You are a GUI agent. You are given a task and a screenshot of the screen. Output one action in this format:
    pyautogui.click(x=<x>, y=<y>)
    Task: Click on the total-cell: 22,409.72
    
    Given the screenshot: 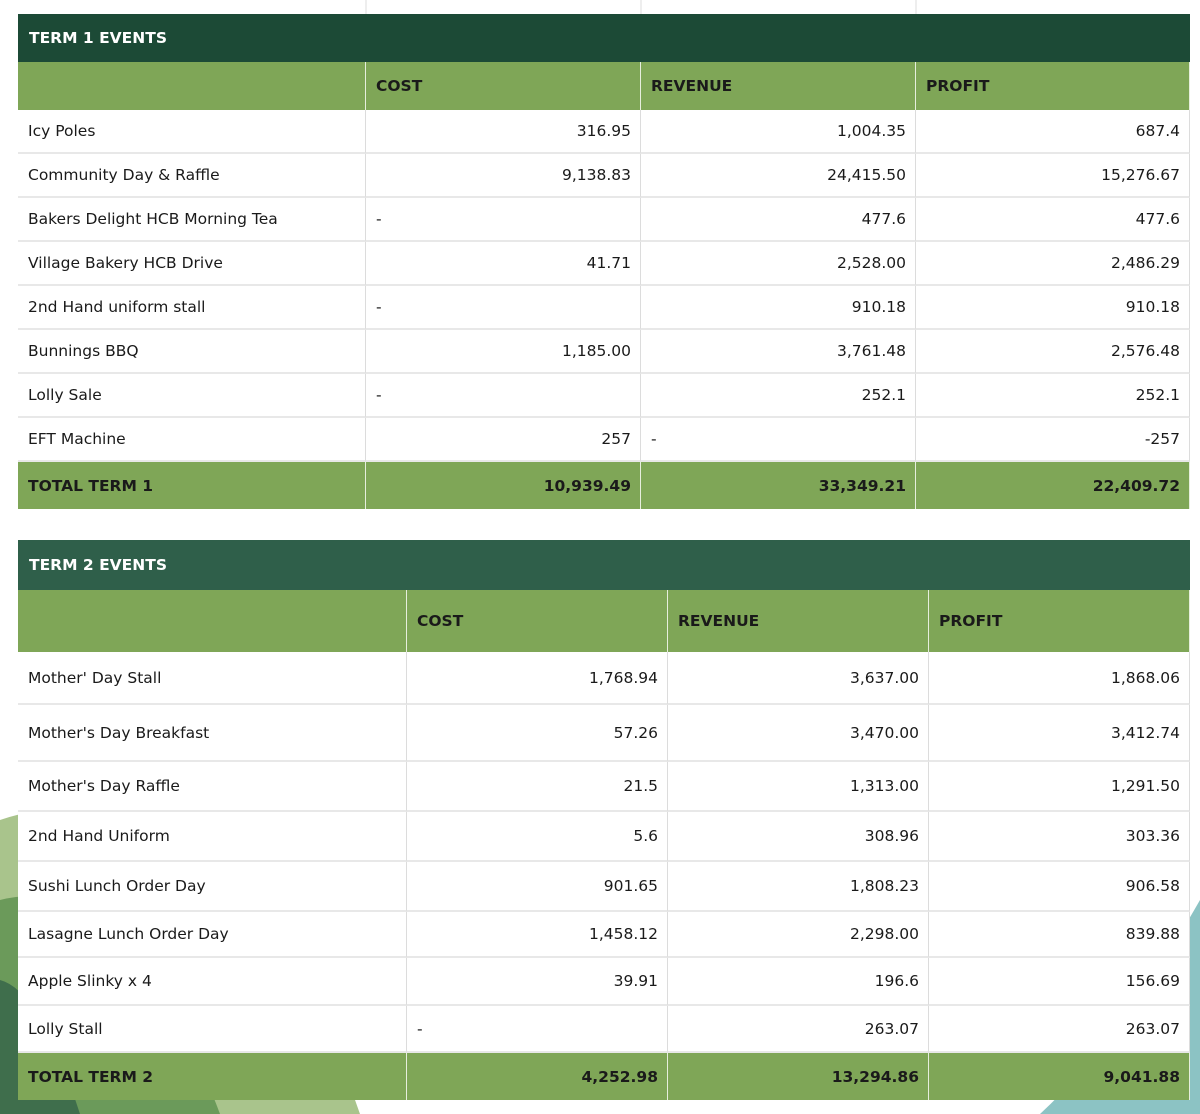 What is the action you would take?
    pyautogui.click(x=1053, y=485)
    